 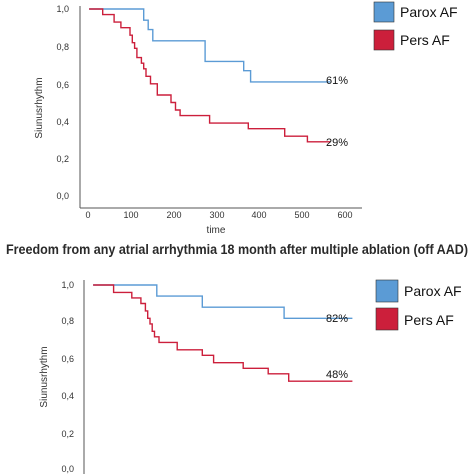 What do you see at coordinates (62, 196) in the screenshot?
I see `top-y-tick: 0,0` at bounding box center [62, 196].